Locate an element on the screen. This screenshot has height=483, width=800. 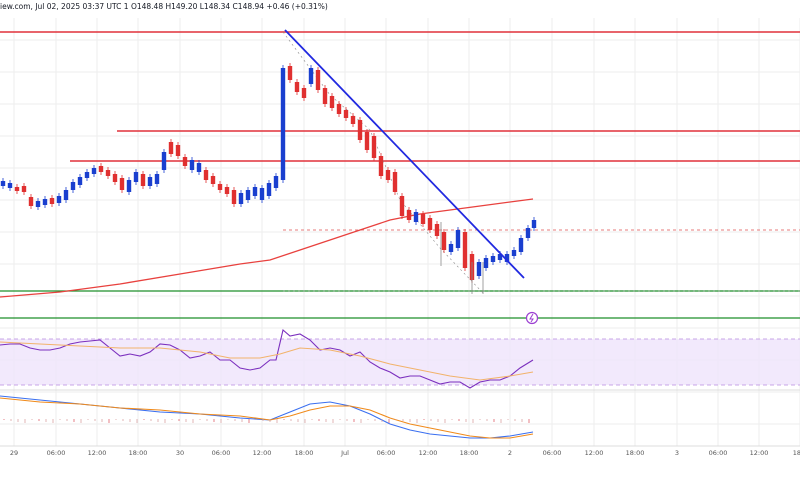
x-tick-label-3: 18:00 is located at coordinates (138, 453).